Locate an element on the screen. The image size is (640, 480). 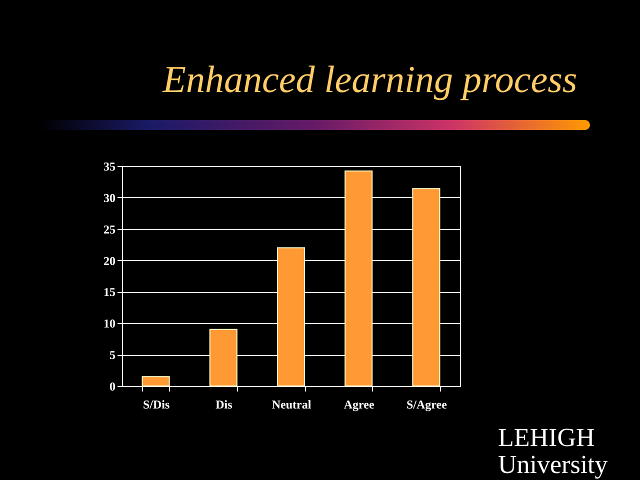
y-tick-label: 10 is located at coordinates (110, 323).